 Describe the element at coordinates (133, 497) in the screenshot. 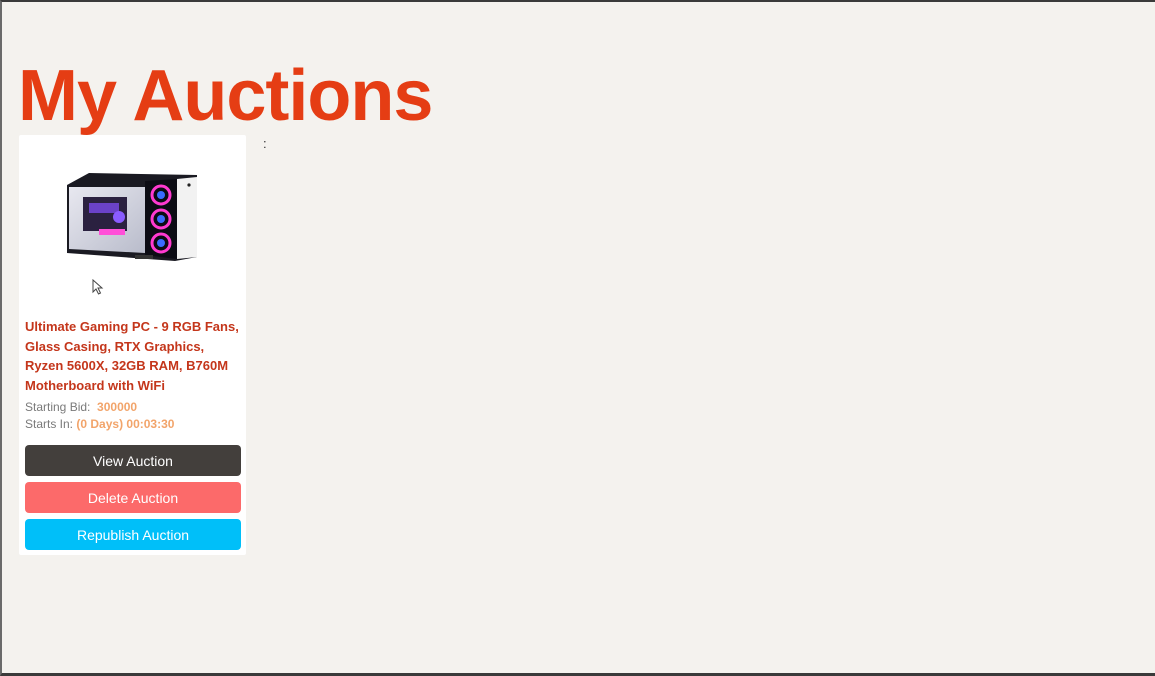

I see `delete-auction-button: Delete Auction` at that location.